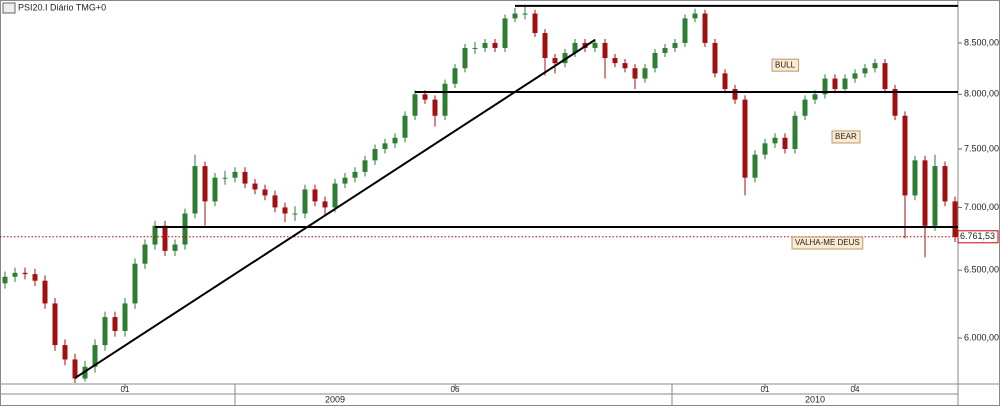  What do you see at coordinates (981, 42) in the screenshot?
I see `y-tick-label: 8.500,00` at bounding box center [981, 42].